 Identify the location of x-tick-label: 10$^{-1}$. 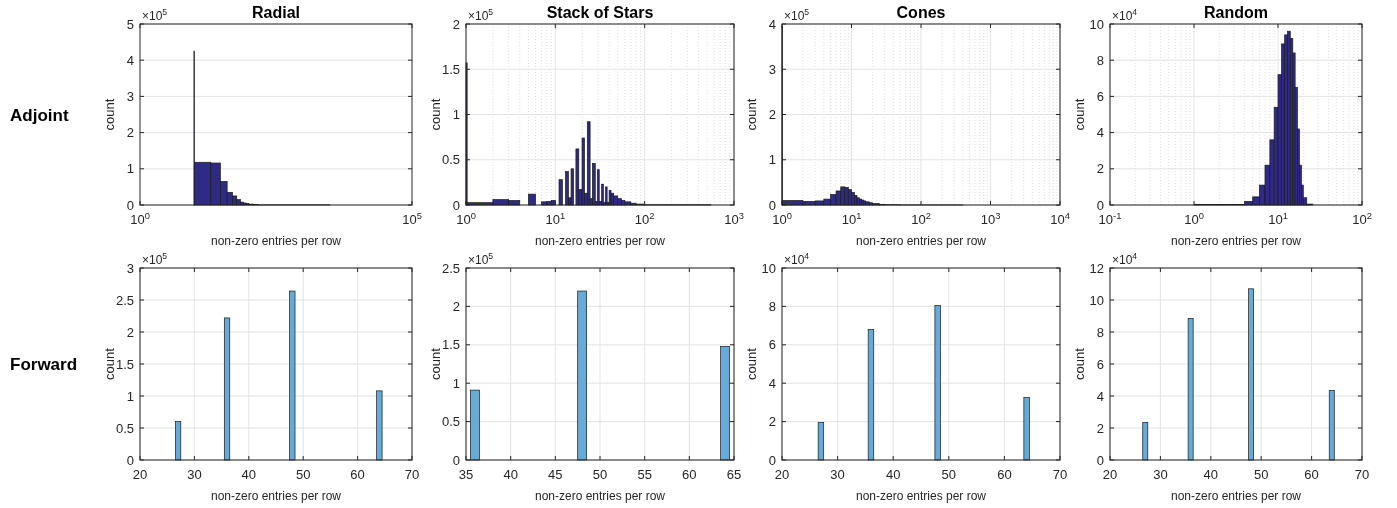
(1110, 219).